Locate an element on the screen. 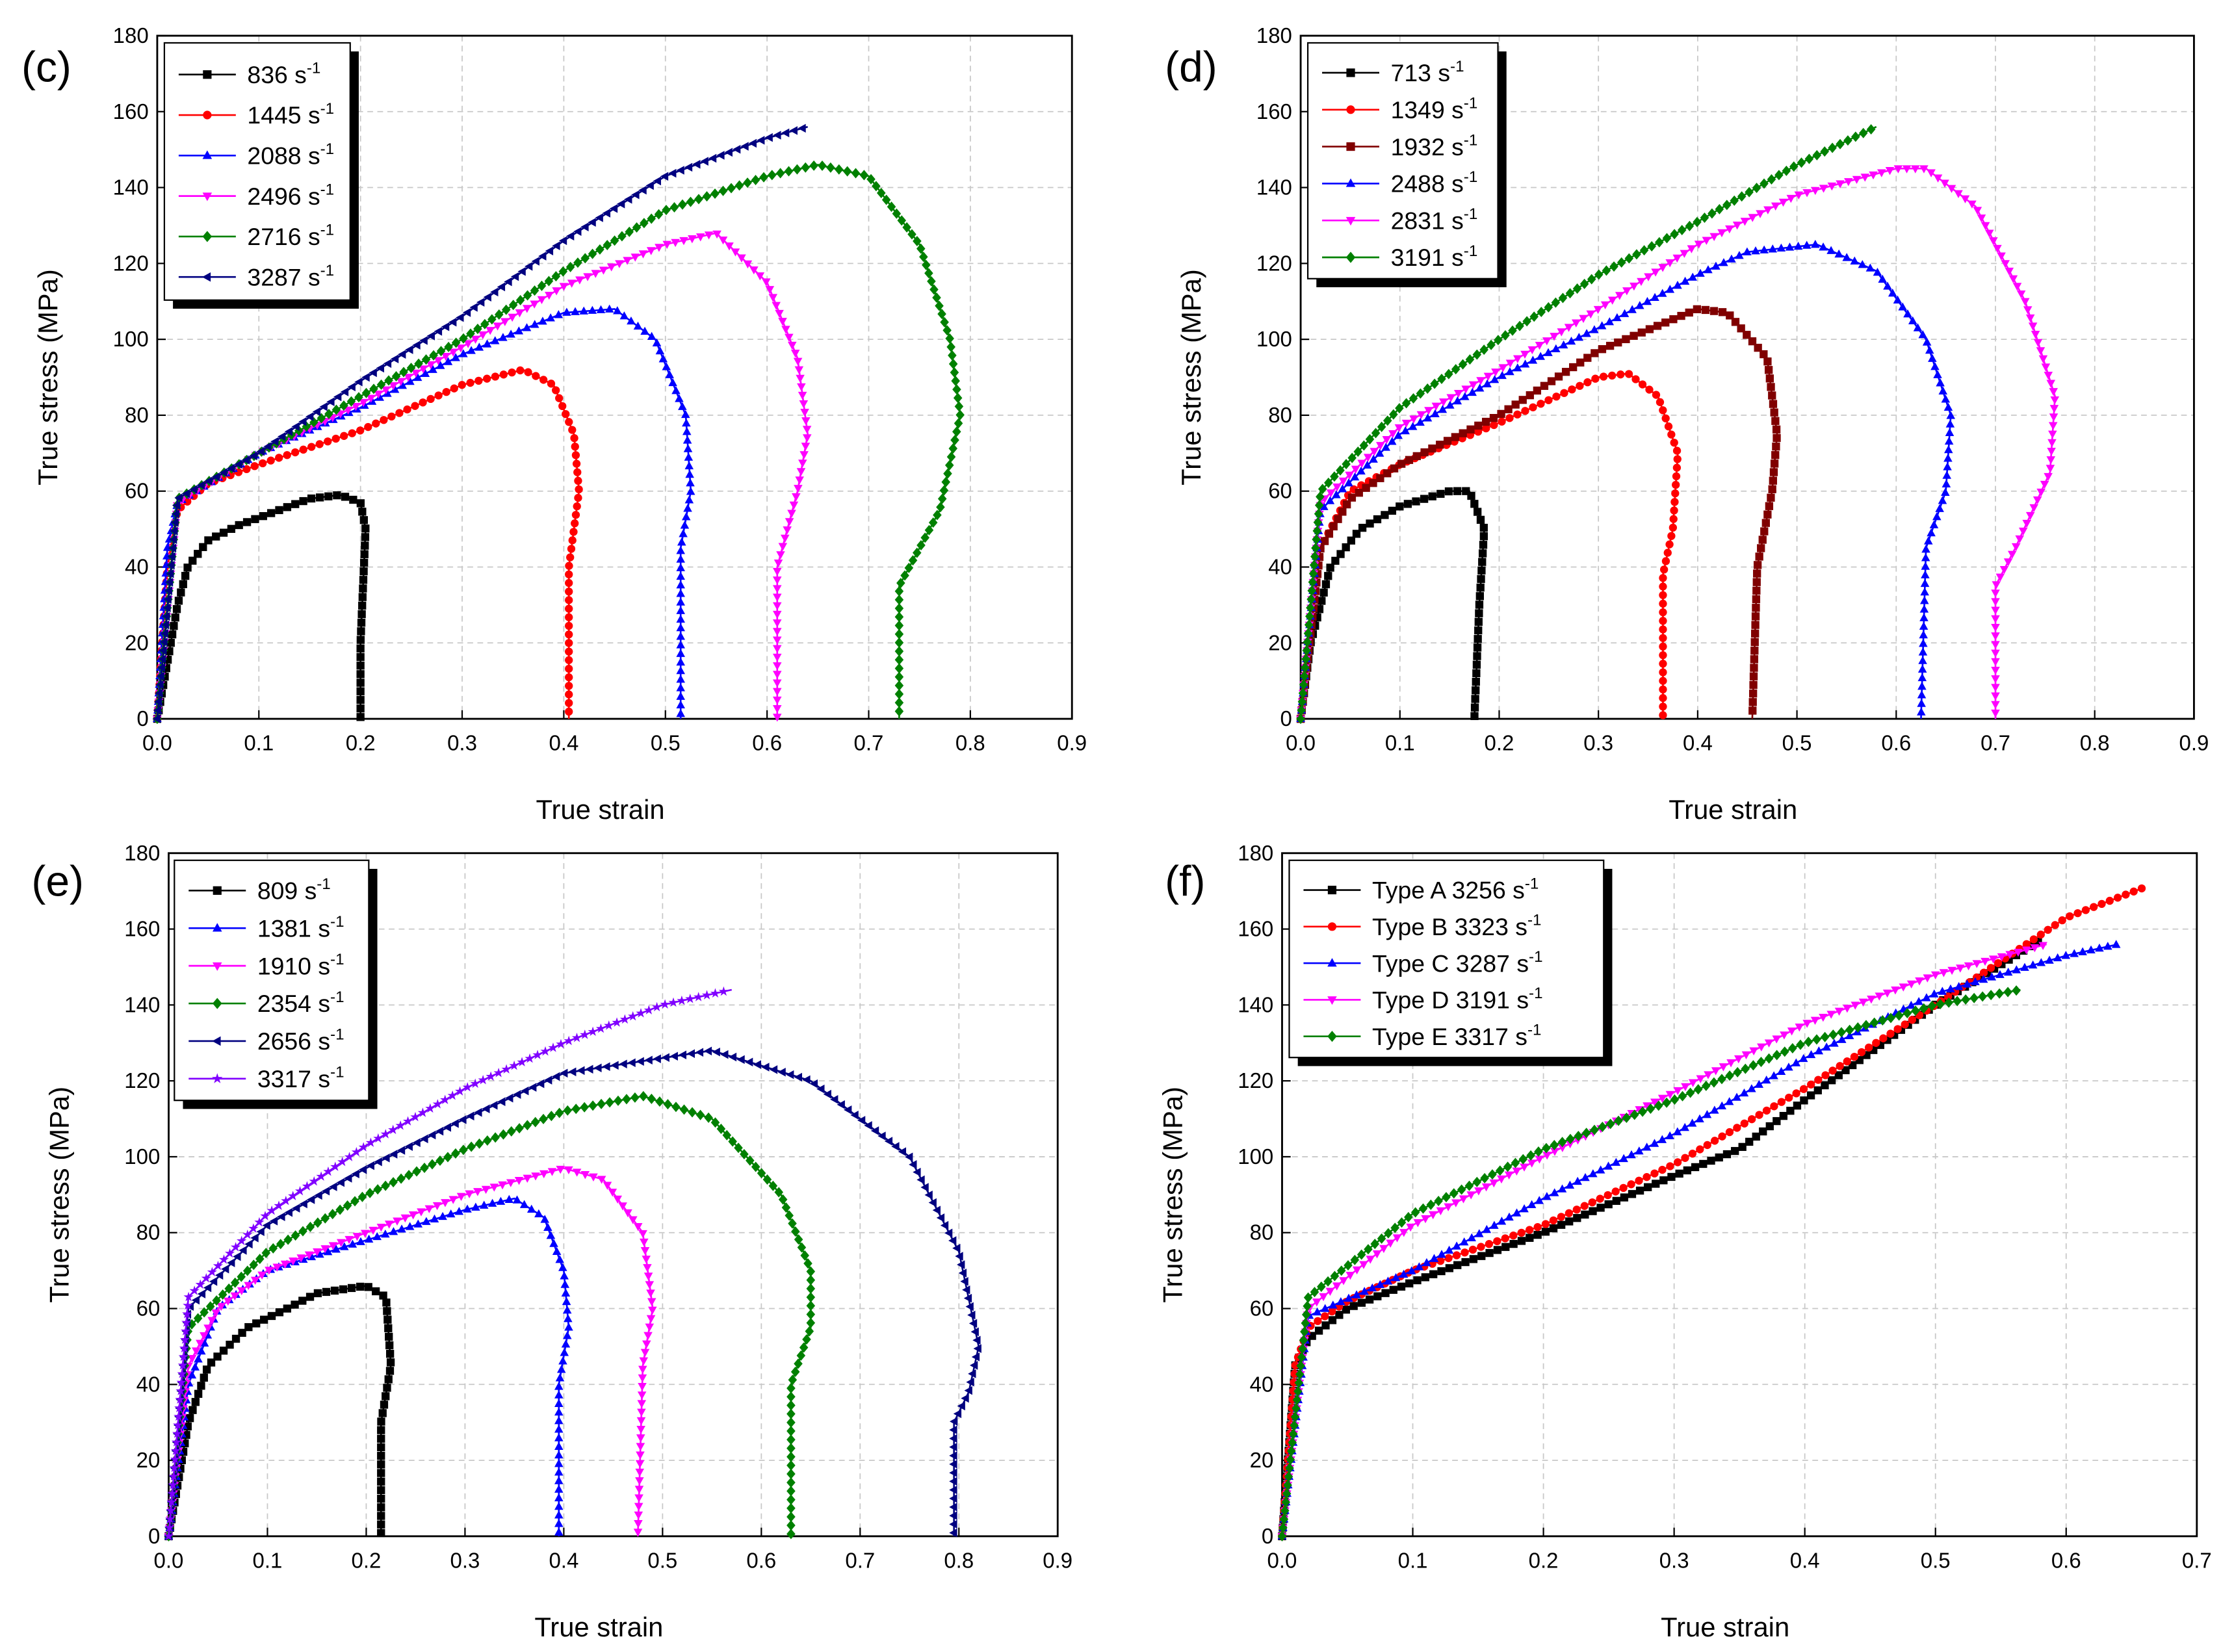 Image resolution: width=2234 pixels, height=1652 pixels. x-tick-label: 0.3 is located at coordinates (1598, 742).